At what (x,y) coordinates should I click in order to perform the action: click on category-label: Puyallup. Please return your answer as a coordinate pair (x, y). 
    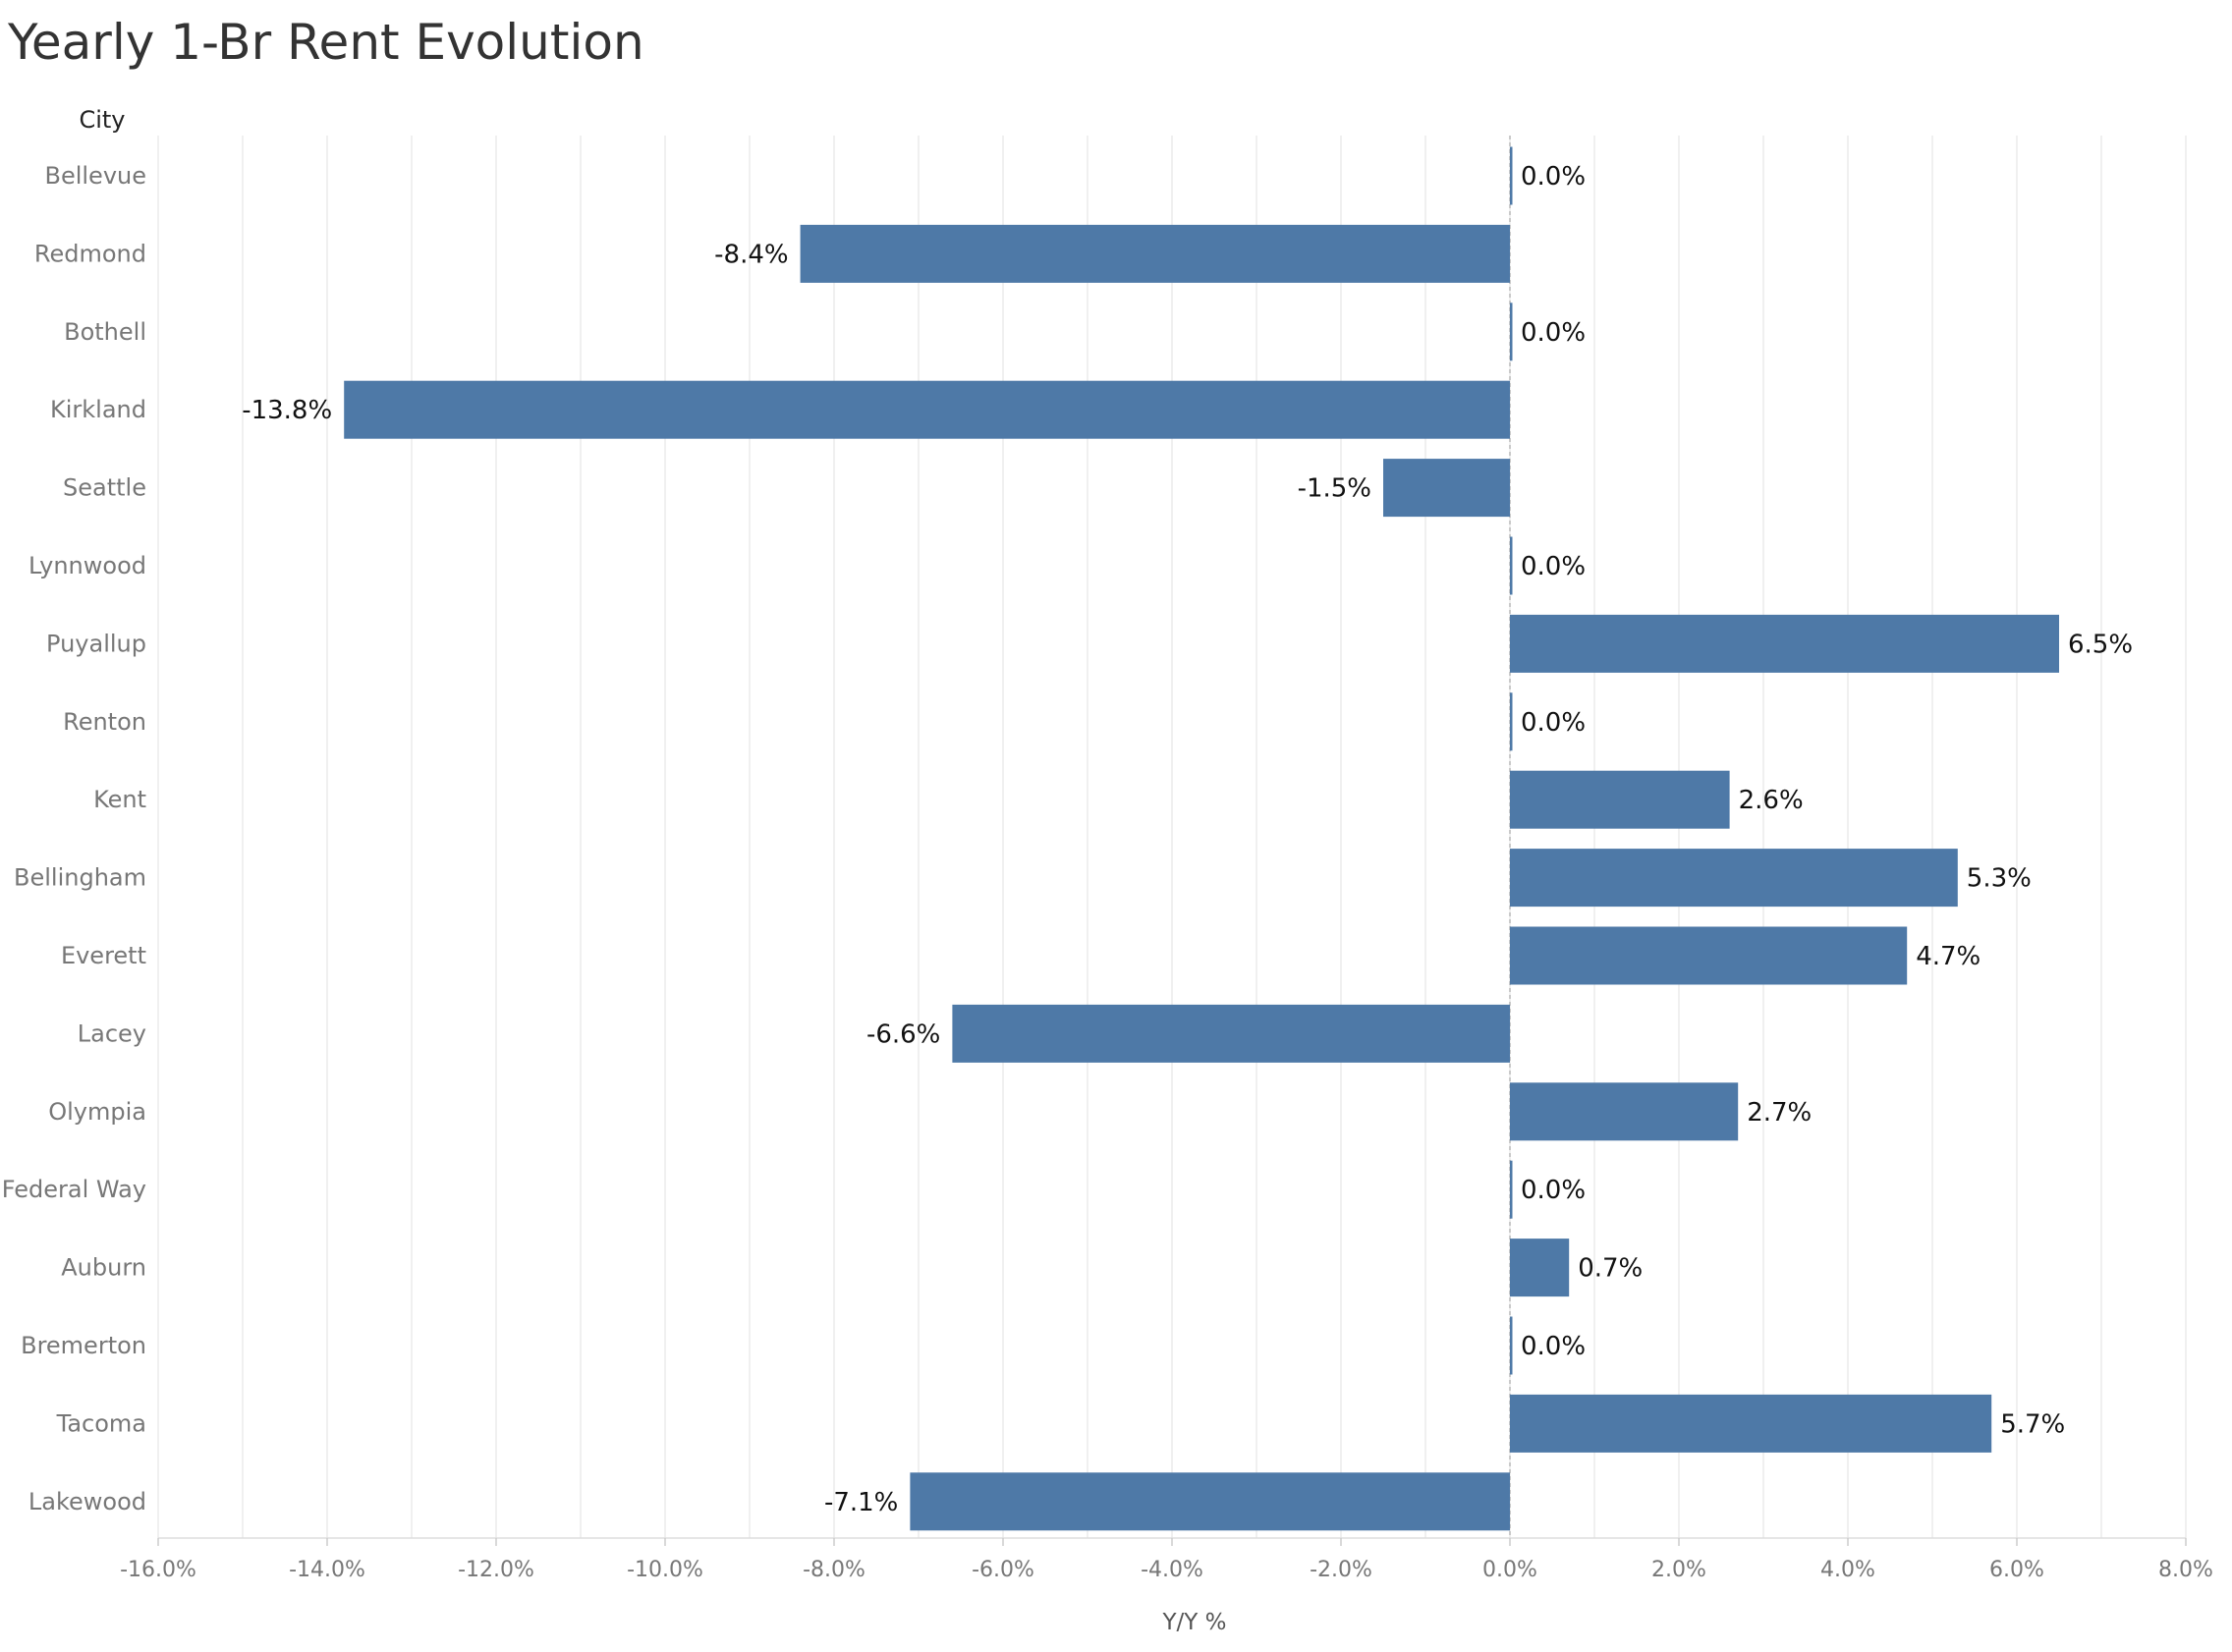
    Looking at the image, I should click on (96, 643).